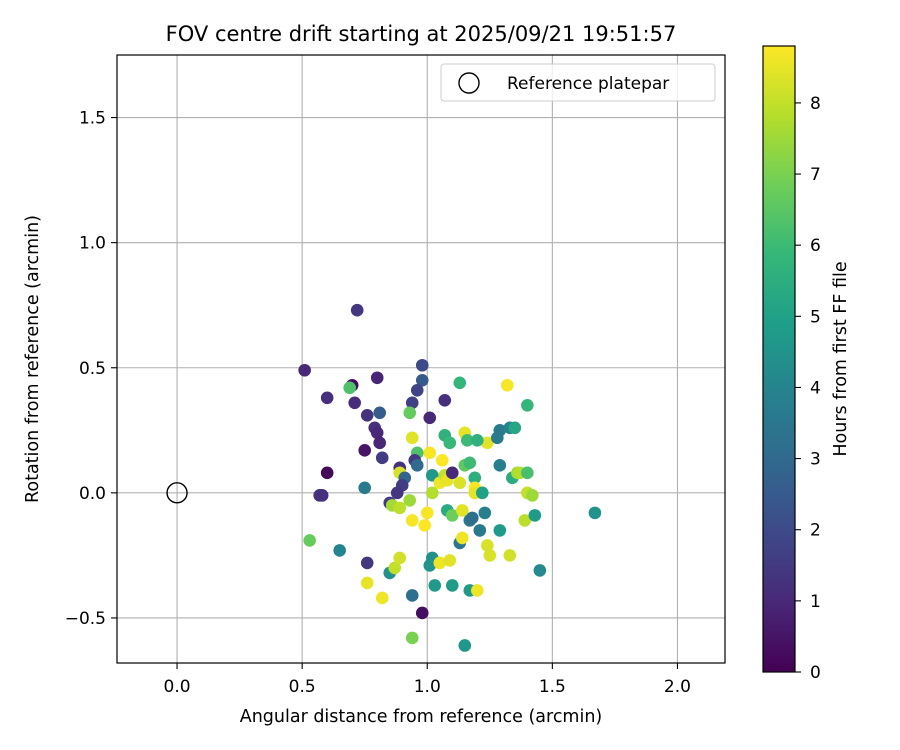 The image size is (900, 750). I want to click on colorbar-gradient, so click(779, 359).